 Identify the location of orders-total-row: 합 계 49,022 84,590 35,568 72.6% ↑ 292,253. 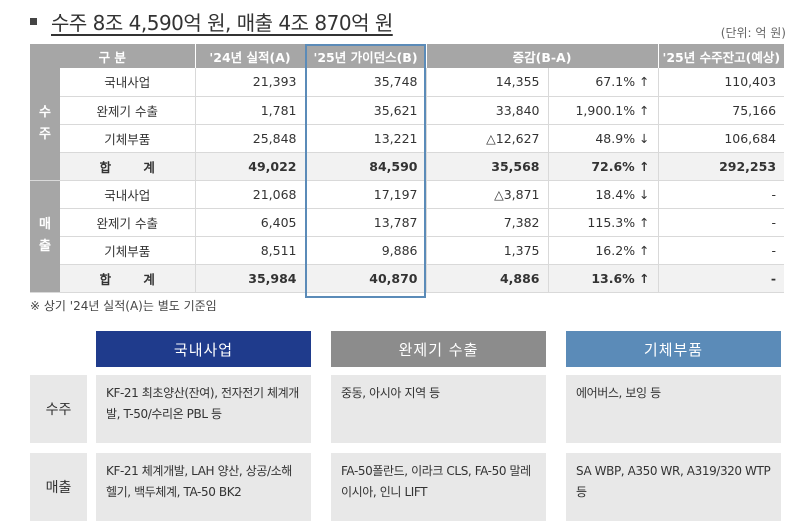
(407, 166).